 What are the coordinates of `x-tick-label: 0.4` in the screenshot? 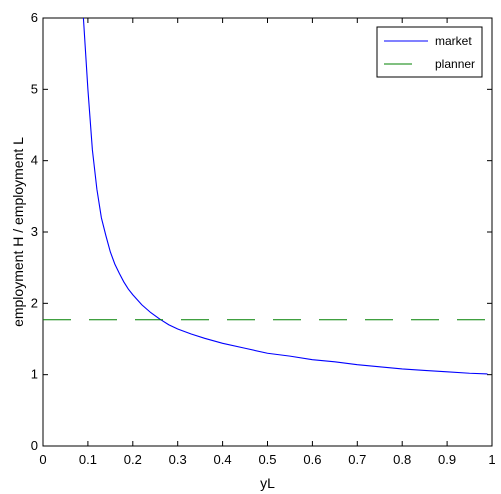 It's located at (223, 459).